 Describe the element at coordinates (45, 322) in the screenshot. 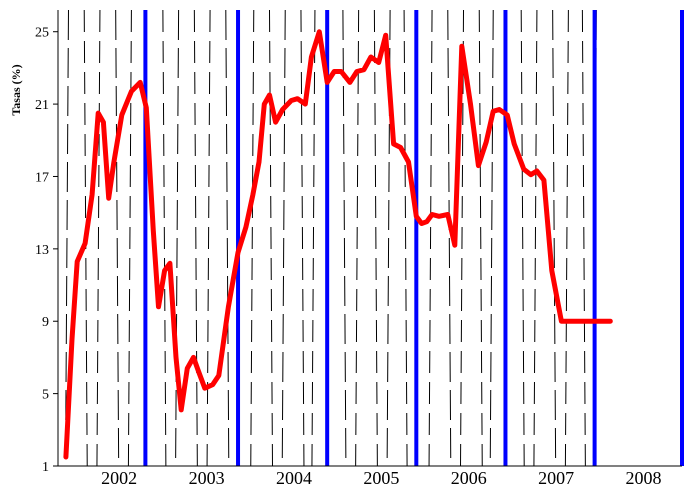

I see `y-tick-label: 9` at that location.